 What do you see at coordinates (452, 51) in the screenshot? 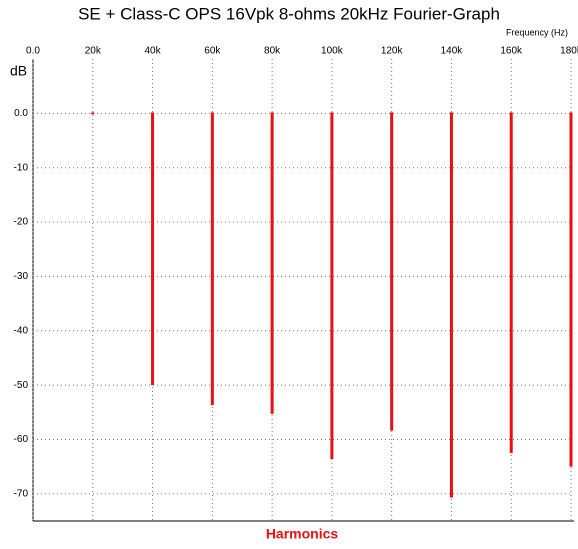
I see `x-tick-label: 140k` at bounding box center [452, 51].